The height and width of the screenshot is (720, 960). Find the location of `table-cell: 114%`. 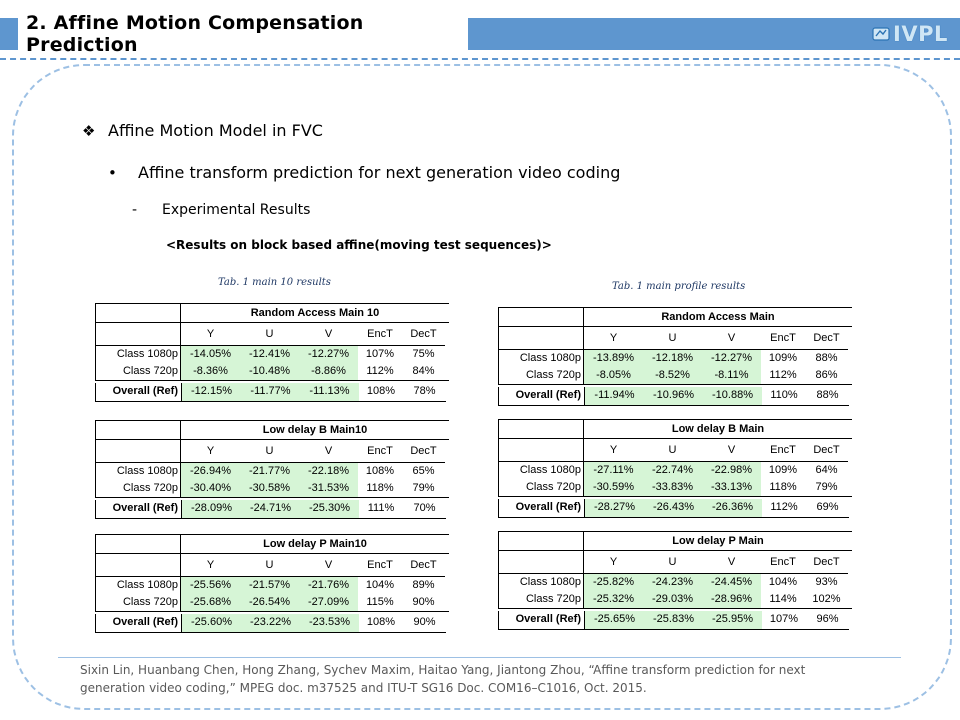

table-cell: 114% is located at coordinates (783, 599).